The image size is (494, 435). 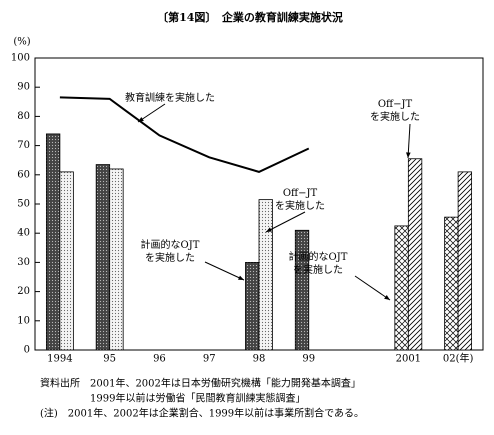 What do you see at coordinates (200, 383) in the screenshot?
I see `note: 資料出所 2001年、2002年は日本労働研究機構「能力開発基本調査」` at bounding box center [200, 383].